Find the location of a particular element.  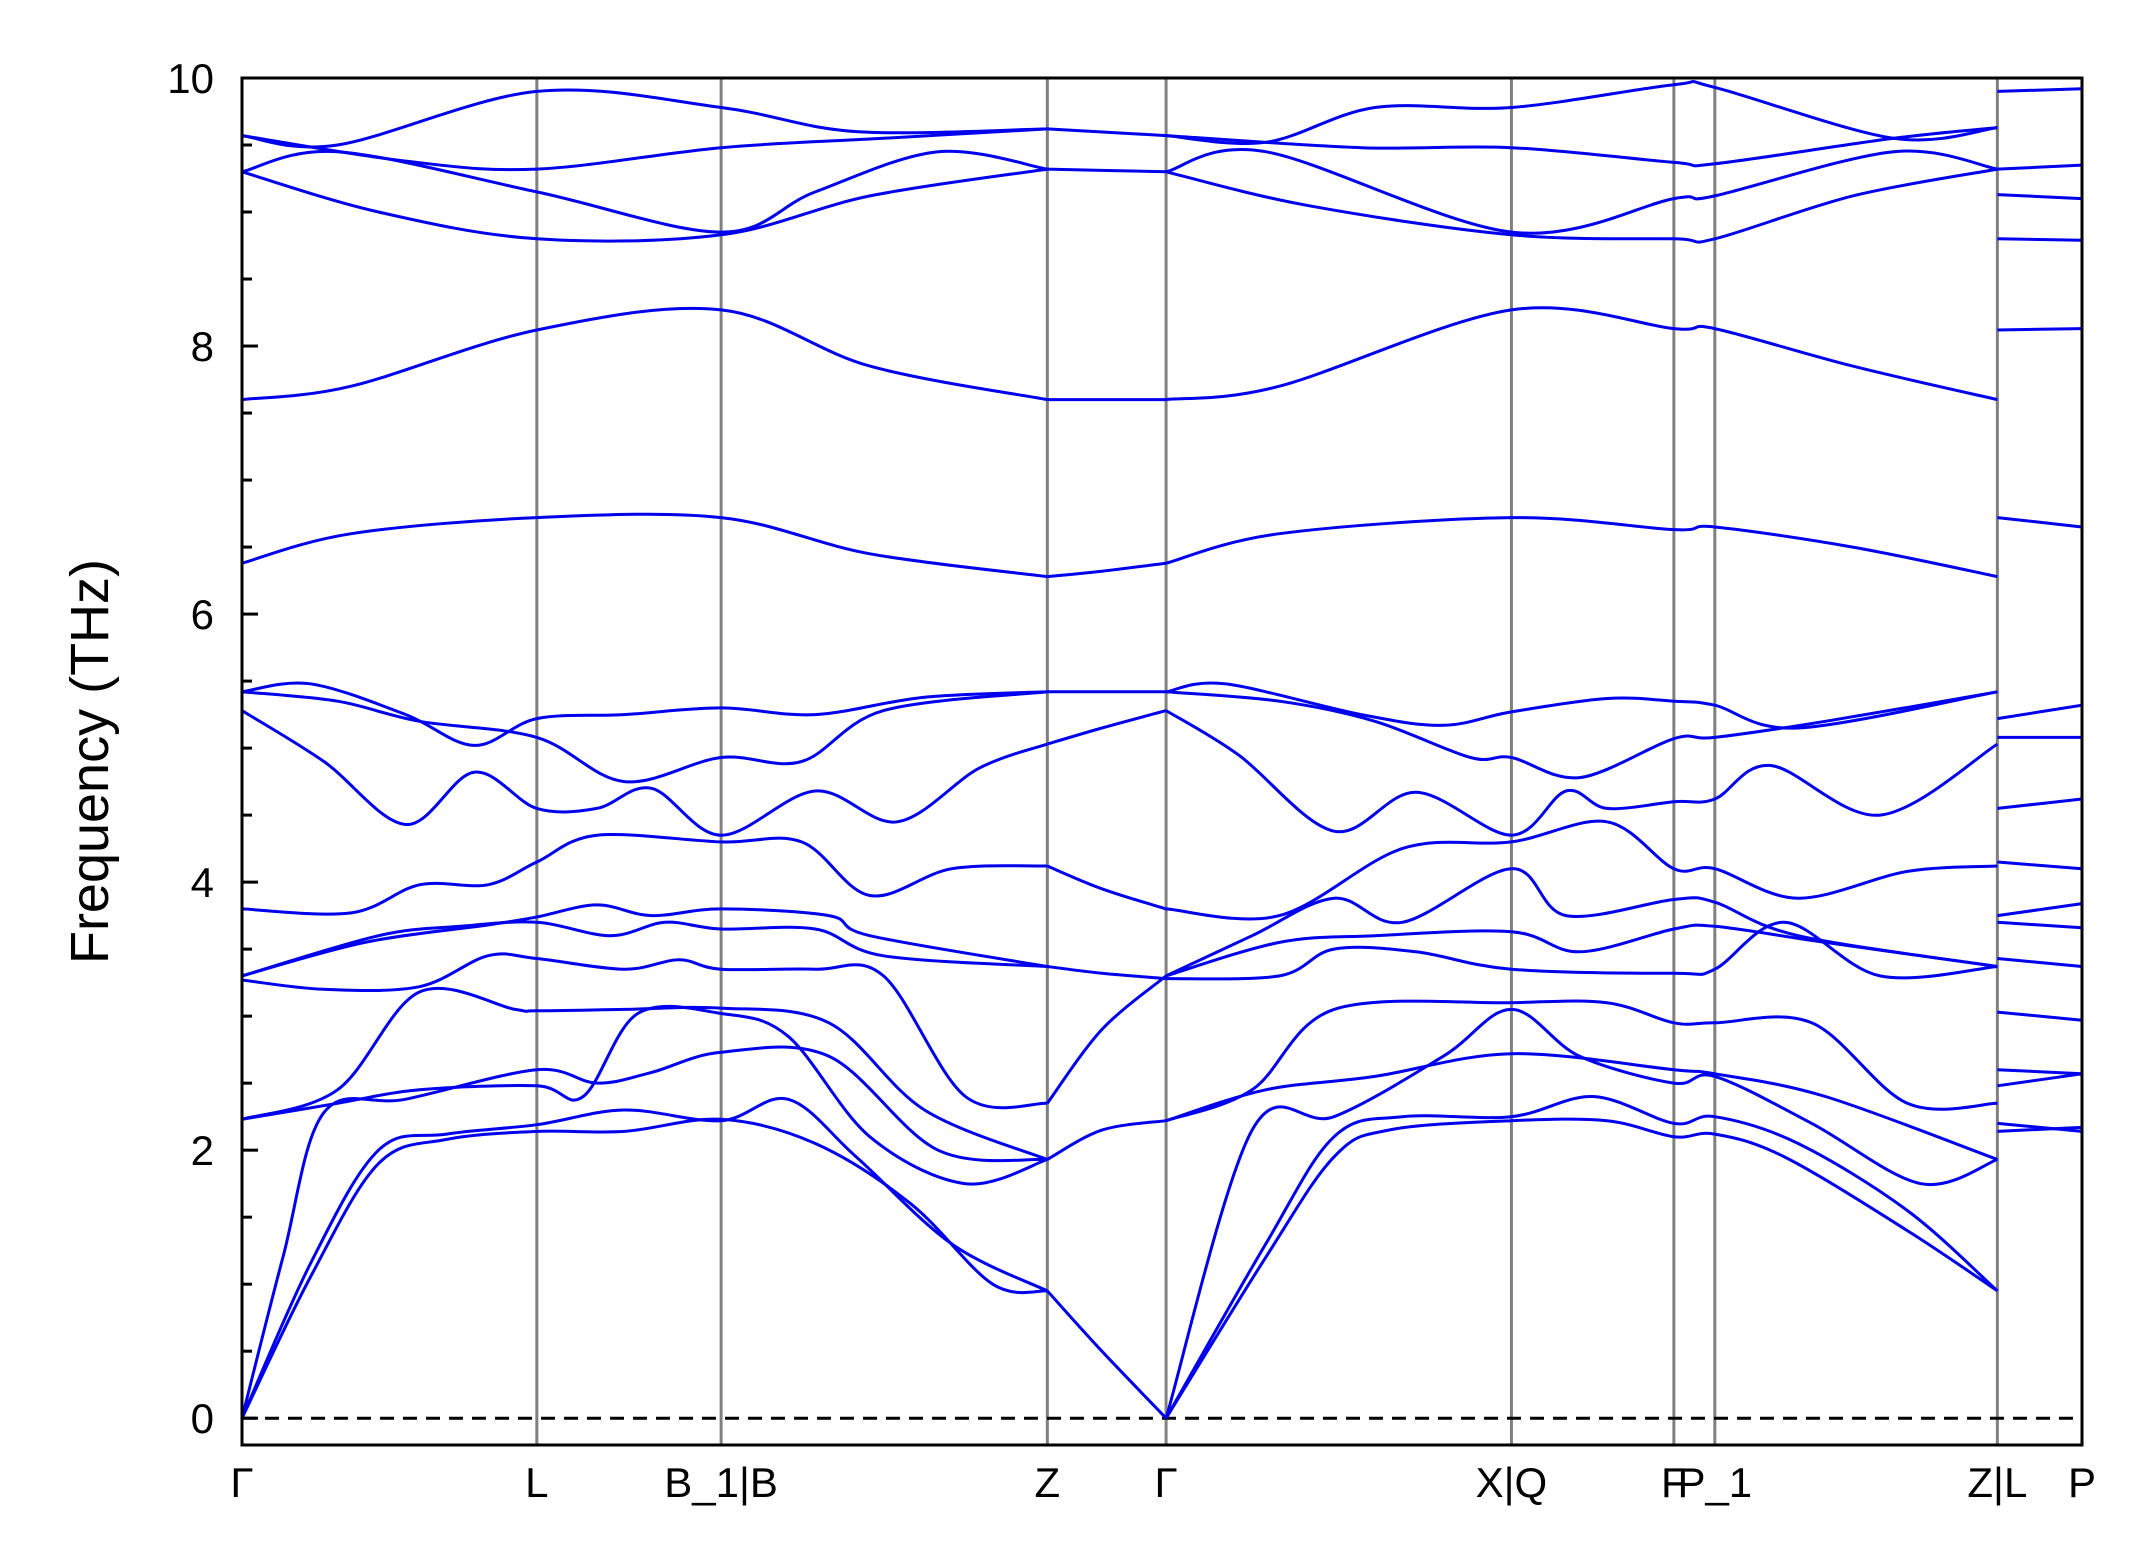

x-tick-label: P_1 is located at coordinates (1714, 1482).